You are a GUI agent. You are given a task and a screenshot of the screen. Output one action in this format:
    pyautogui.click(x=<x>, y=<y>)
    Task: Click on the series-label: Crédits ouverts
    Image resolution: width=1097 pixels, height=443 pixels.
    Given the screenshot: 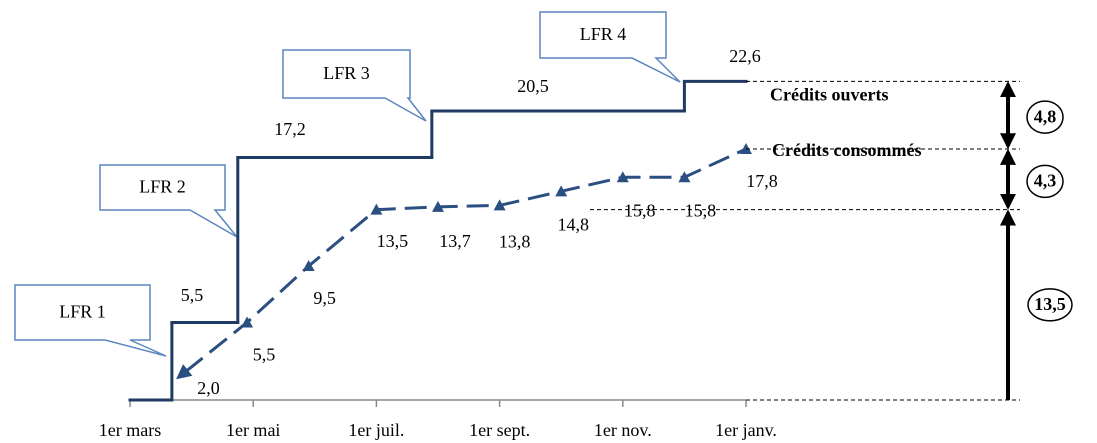 What is the action you would take?
    pyautogui.click(x=829, y=94)
    